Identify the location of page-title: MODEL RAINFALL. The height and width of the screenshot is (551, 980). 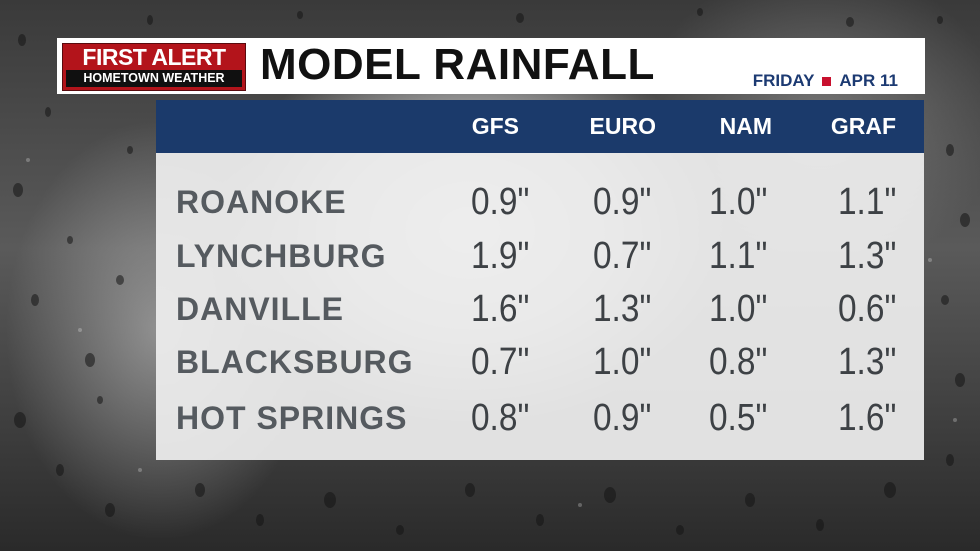
(457, 64).